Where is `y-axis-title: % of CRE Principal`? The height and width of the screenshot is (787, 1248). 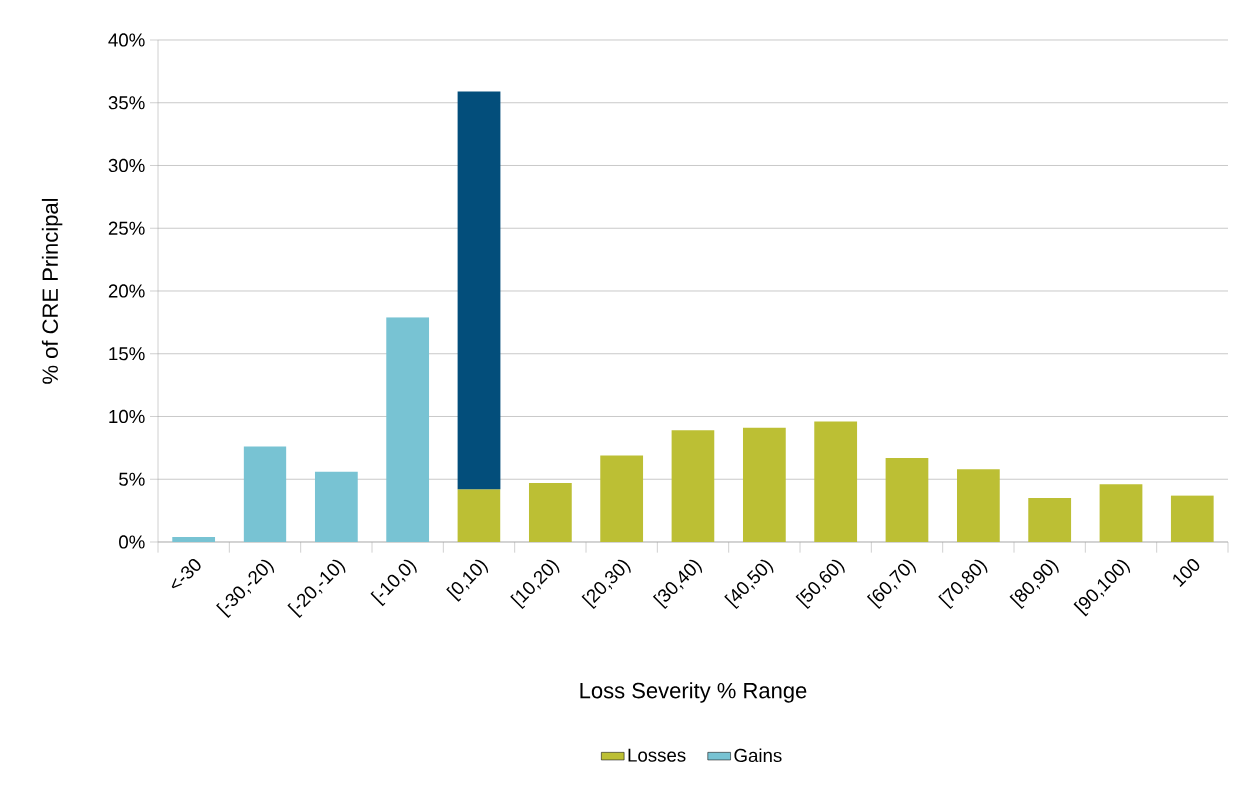
y-axis-title: % of CRE Principal is located at coordinates (52, 291).